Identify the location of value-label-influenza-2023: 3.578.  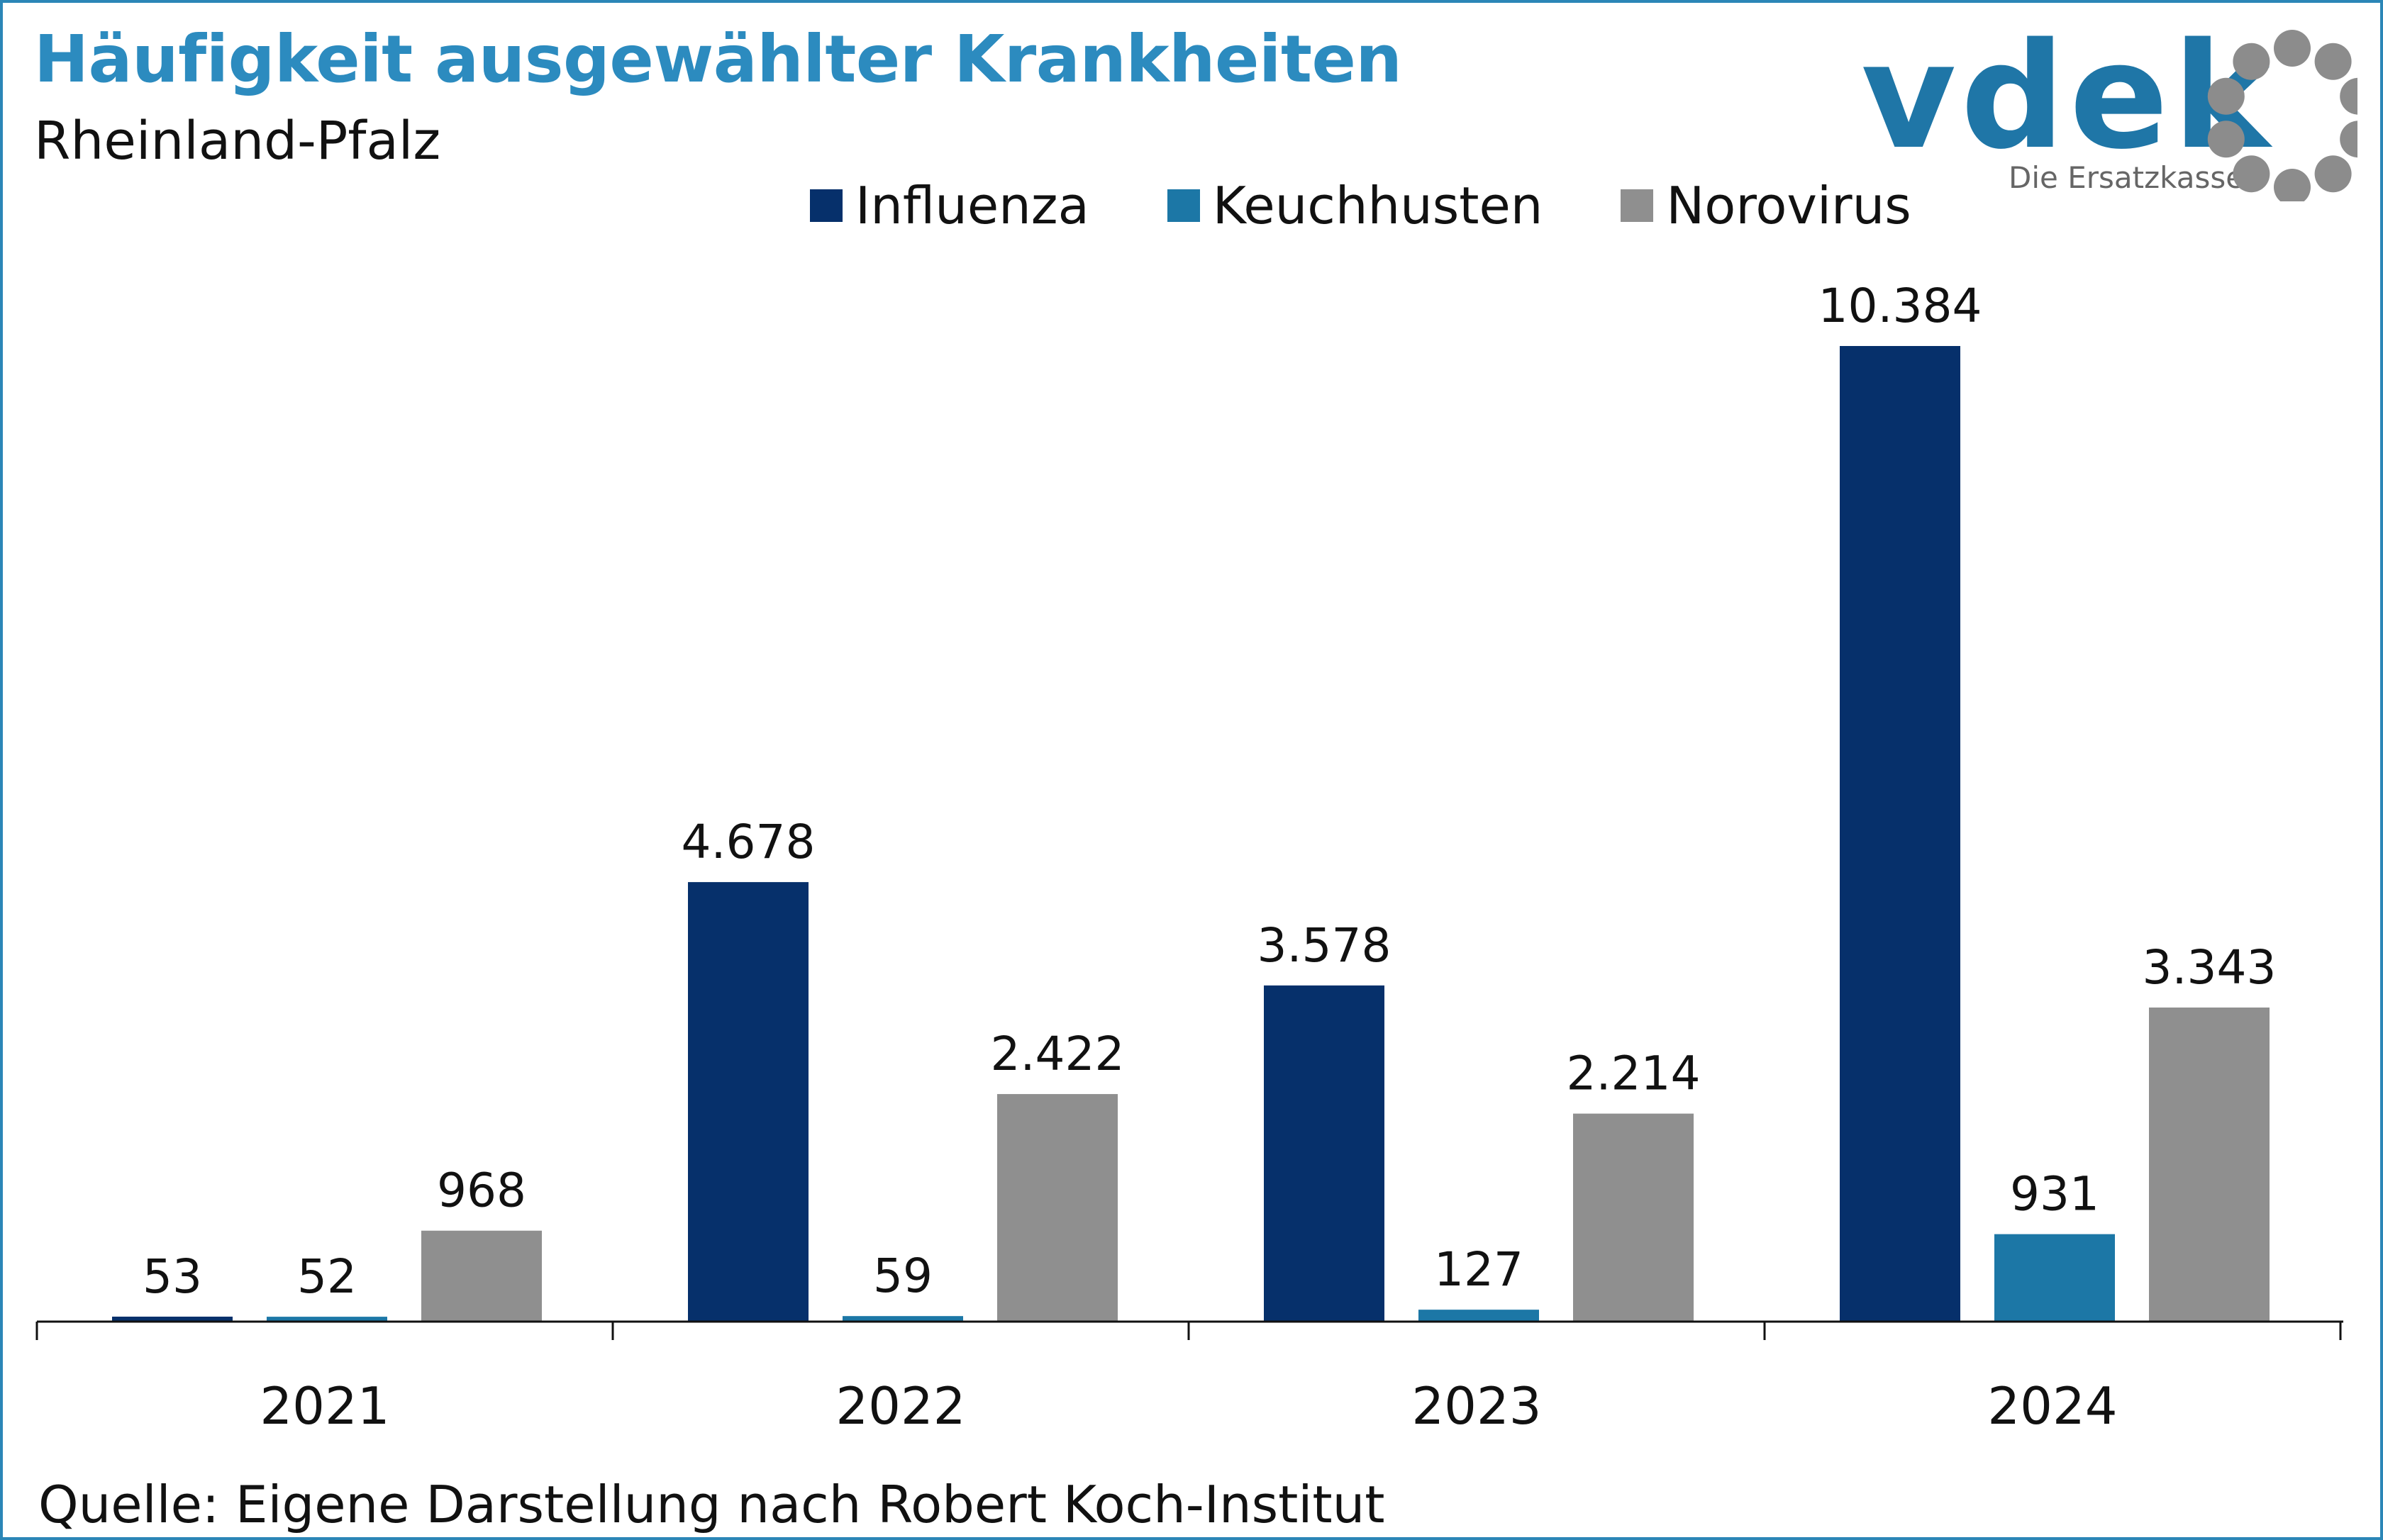
(1324, 945).